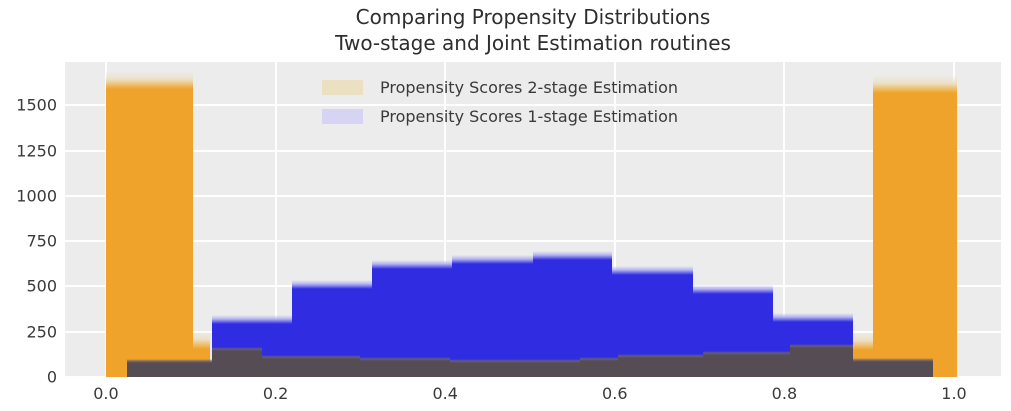  I want to click on chart-title-line2: Two-stage and Joint Estimation routines, so click(533, 43).